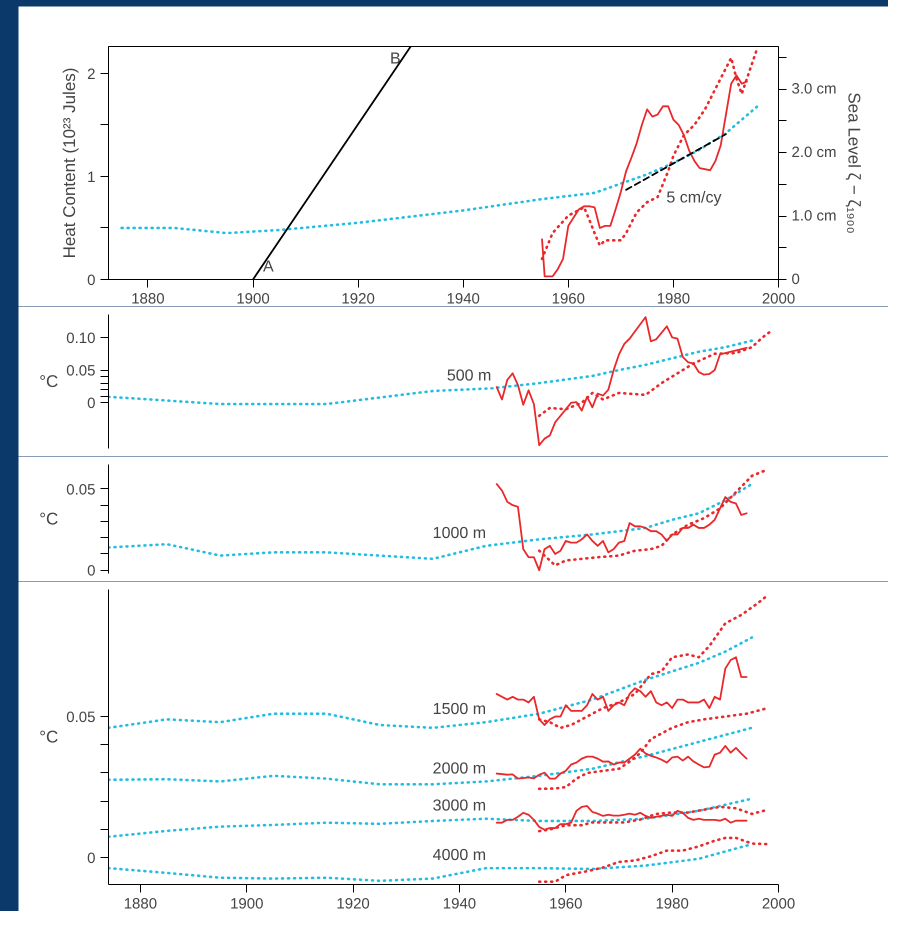 Image resolution: width=907 pixels, height=926 pixels. I want to click on annotation: 5 cm/cy, so click(694, 197).